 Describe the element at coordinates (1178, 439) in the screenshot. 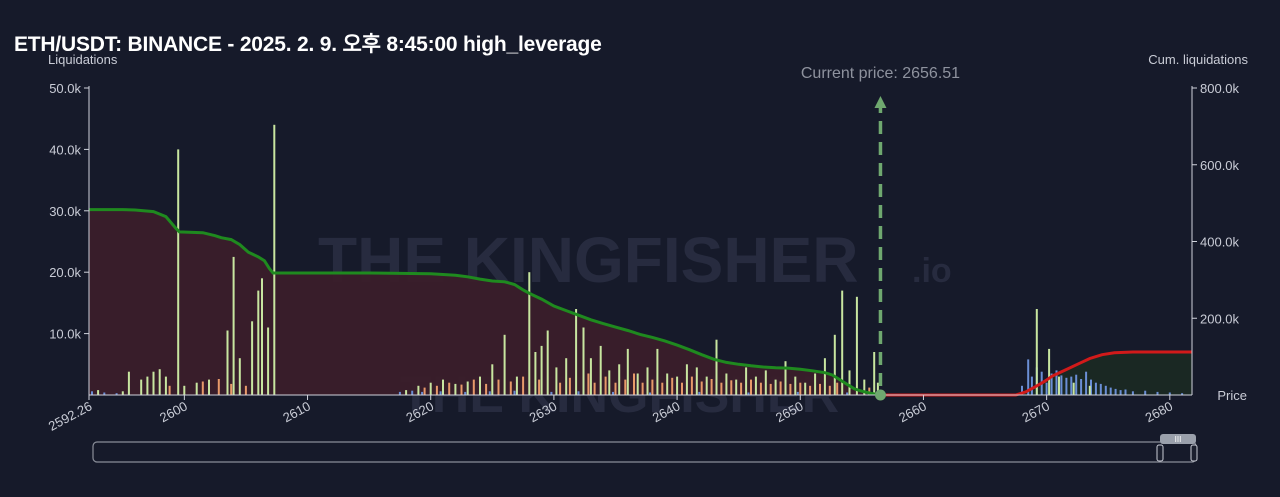

I see `scrollbar-grip` at that location.